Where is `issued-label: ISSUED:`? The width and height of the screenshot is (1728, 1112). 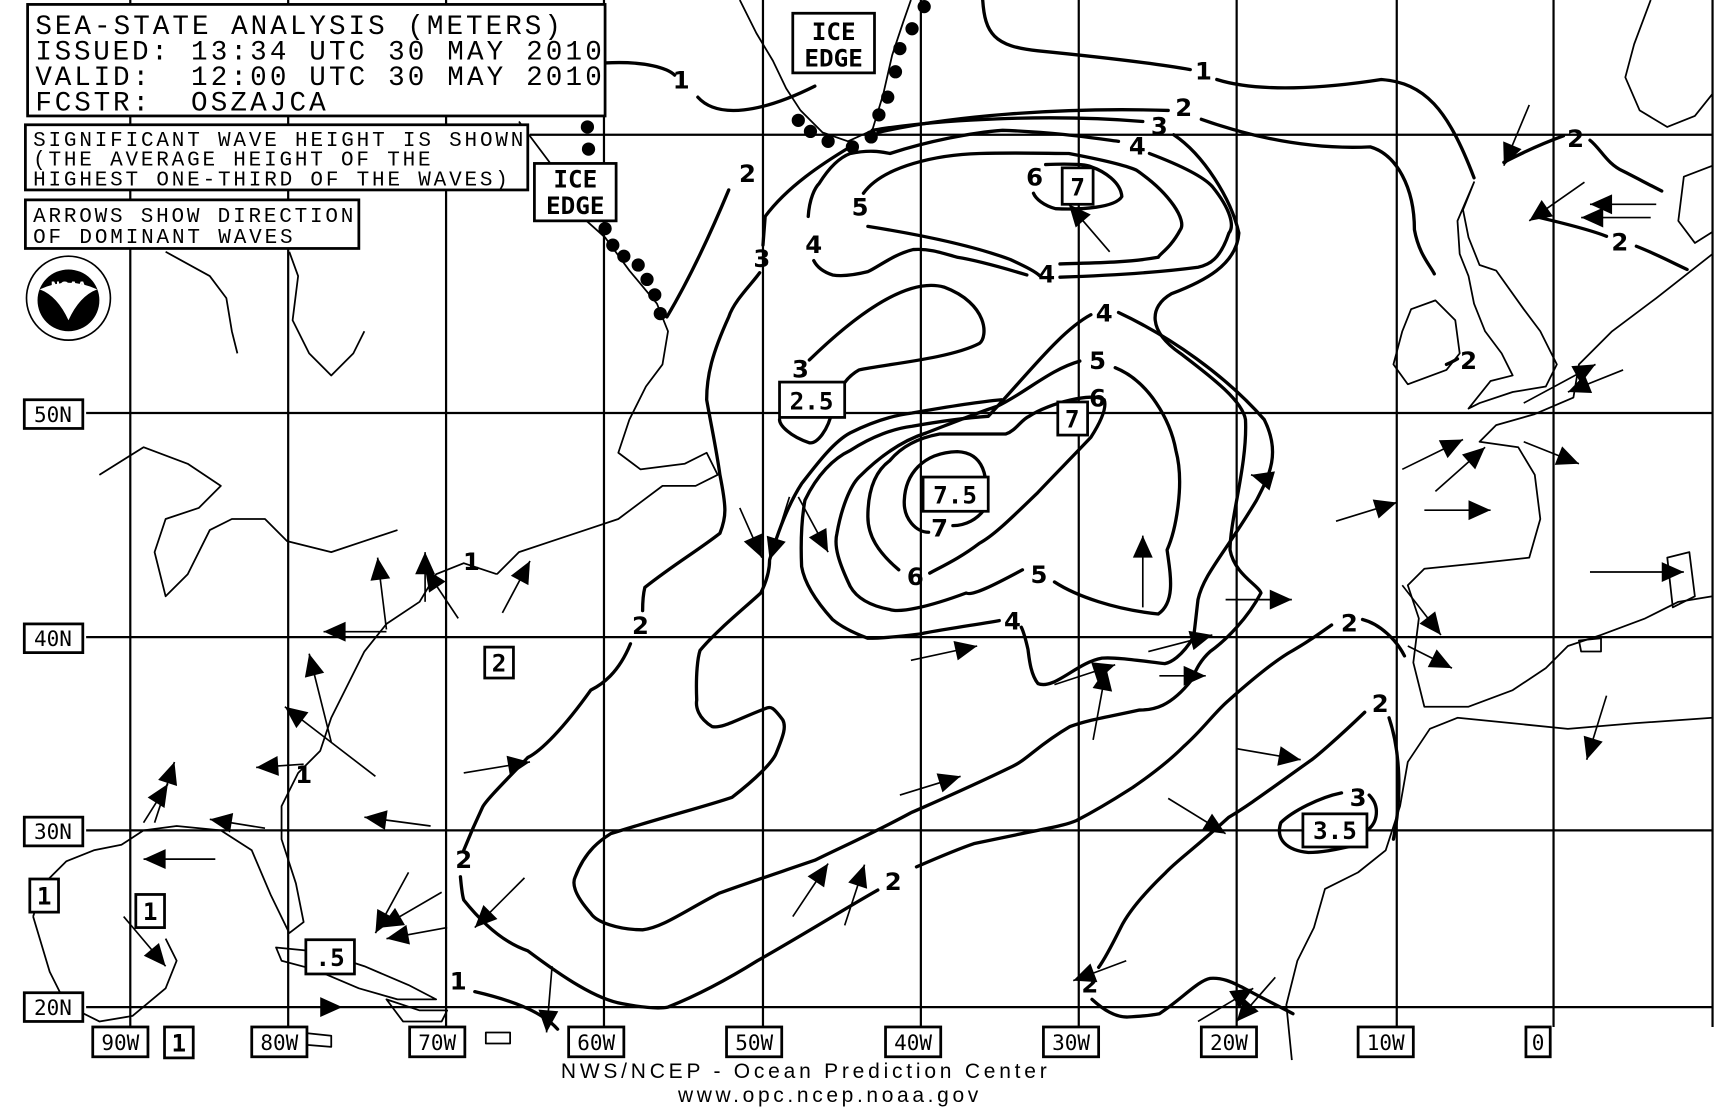 issued-label: ISSUED: is located at coordinates (101, 53).